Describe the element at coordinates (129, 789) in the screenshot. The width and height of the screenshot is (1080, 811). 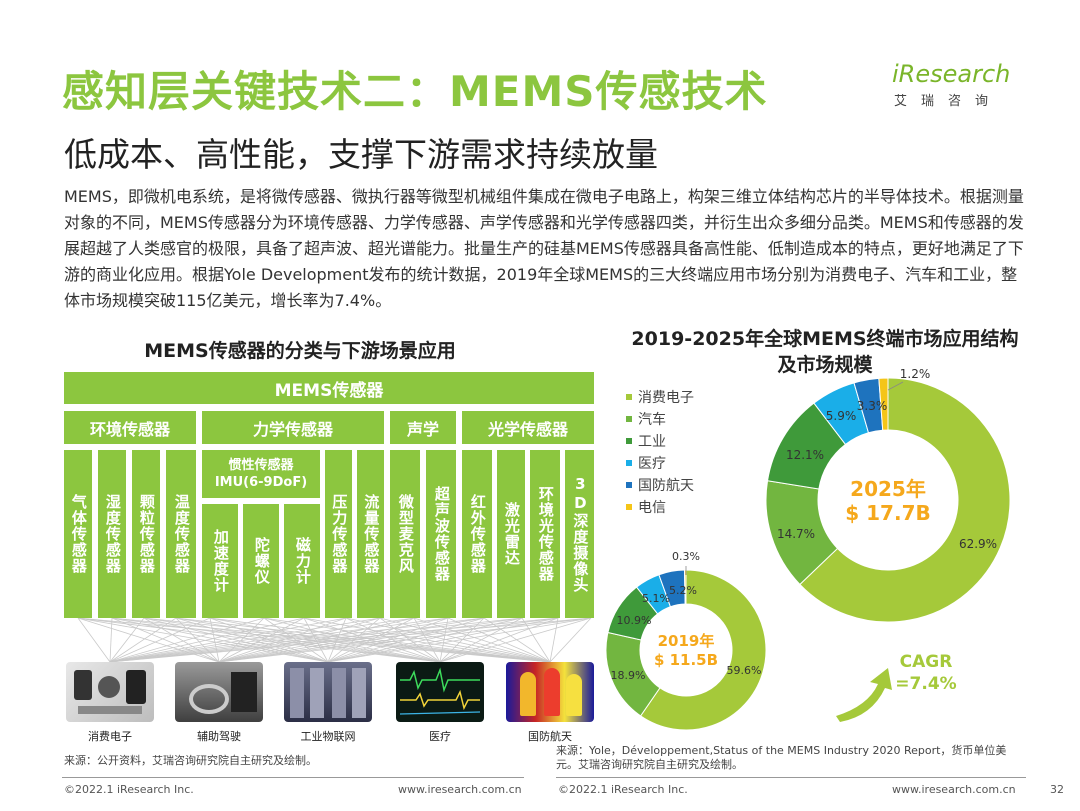
I see `footer-copyright-left: ©2022.1 iResearch Inc.` at that location.